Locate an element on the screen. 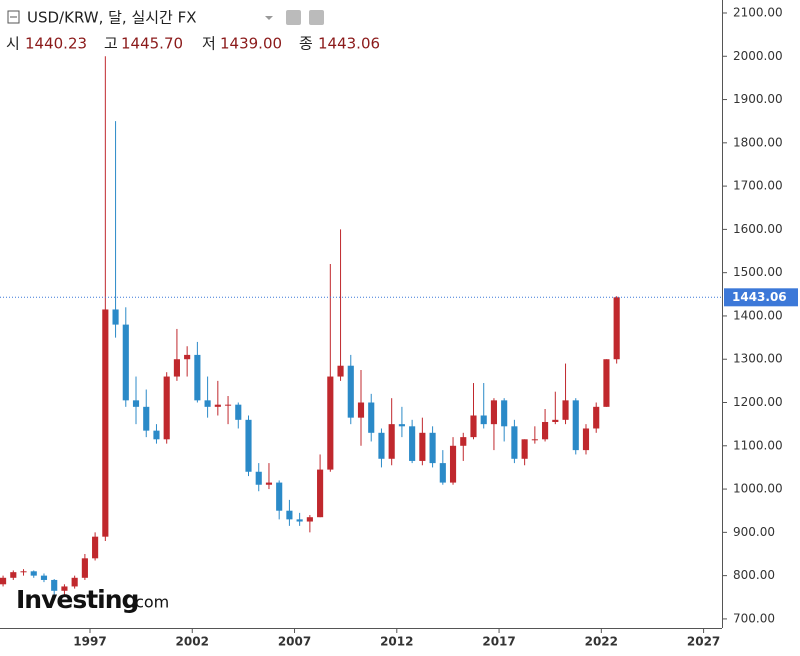 The height and width of the screenshot is (656, 800). low-label: 저 is located at coordinates (209, 44).